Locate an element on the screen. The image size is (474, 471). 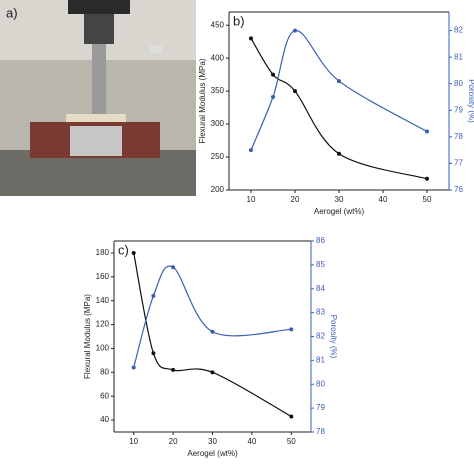
y-tick-label: 200 is located at coordinates (218, 189).